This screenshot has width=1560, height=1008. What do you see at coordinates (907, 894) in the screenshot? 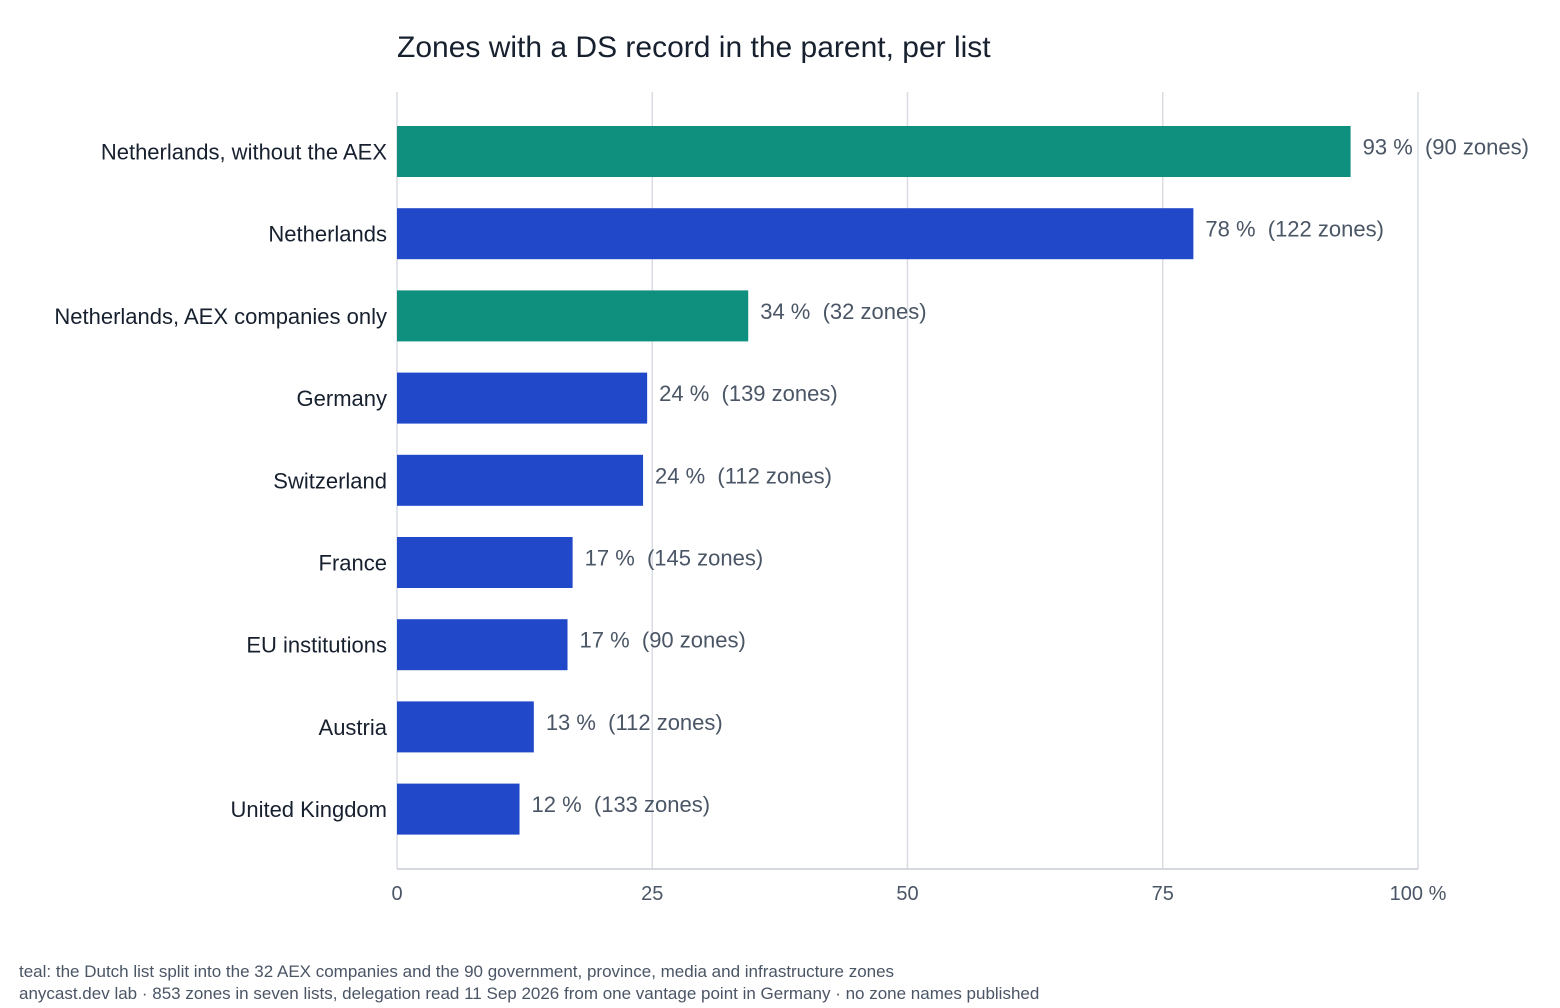
I see `x-tick-label-50: 50` at bounding box center [907, 894].